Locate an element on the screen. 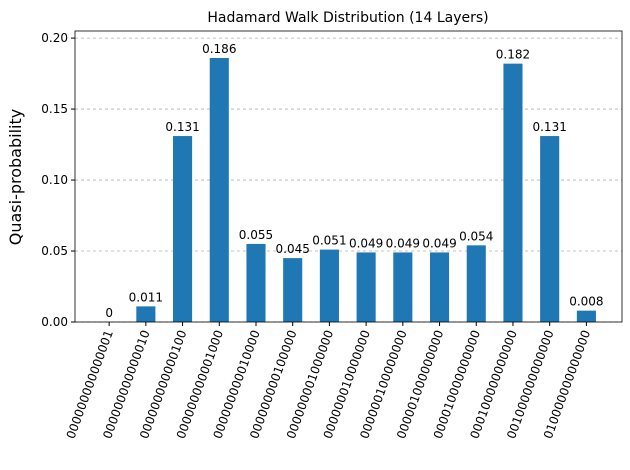  y-tick-label: 0.20 is located at coordinates (54, 38).